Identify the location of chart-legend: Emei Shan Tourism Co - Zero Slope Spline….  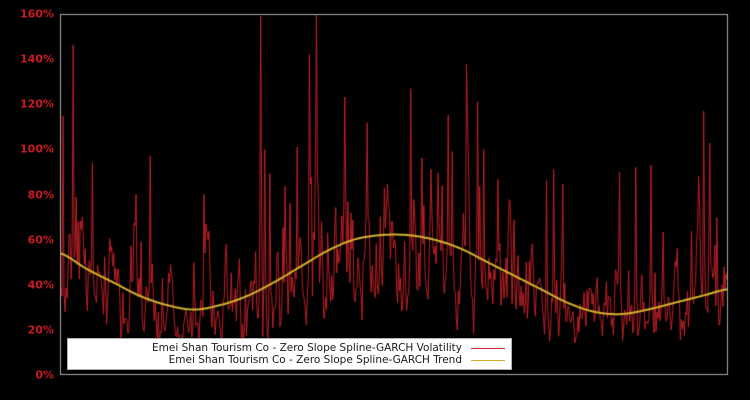
(289, 354).